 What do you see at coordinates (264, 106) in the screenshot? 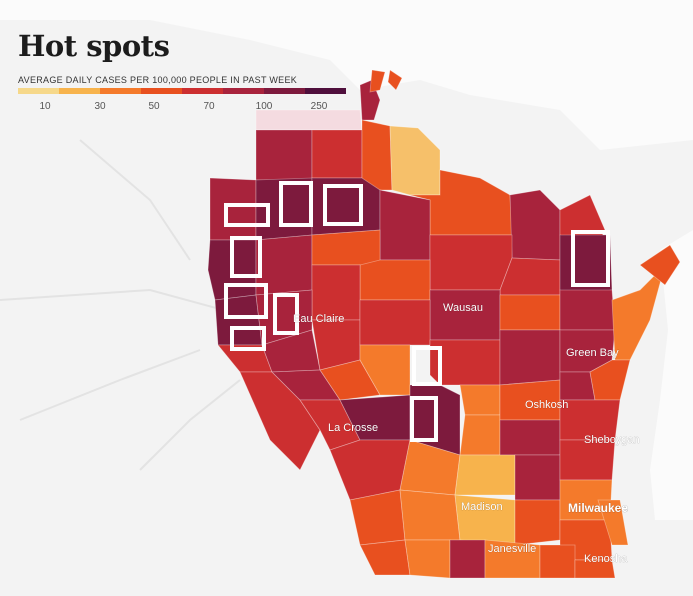
I see `legend-tick-100: 100` at bounding box center [264, 106].